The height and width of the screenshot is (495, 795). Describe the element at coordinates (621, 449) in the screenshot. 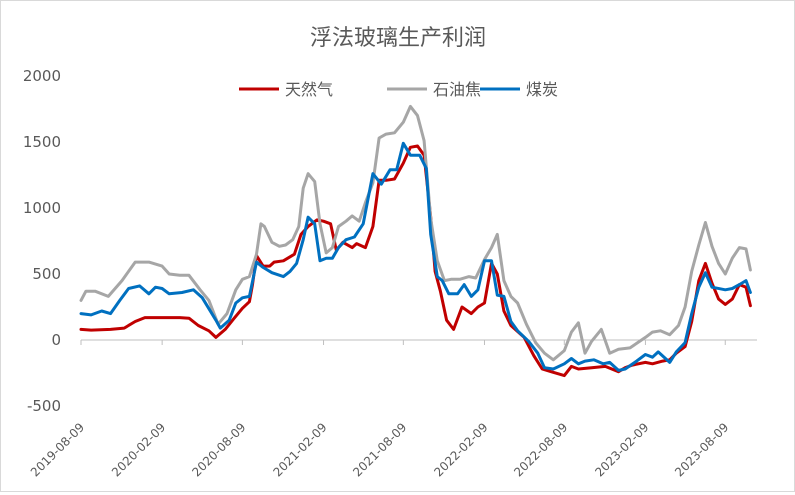

I see `x-tick-label: 2023-02-09` at that location.